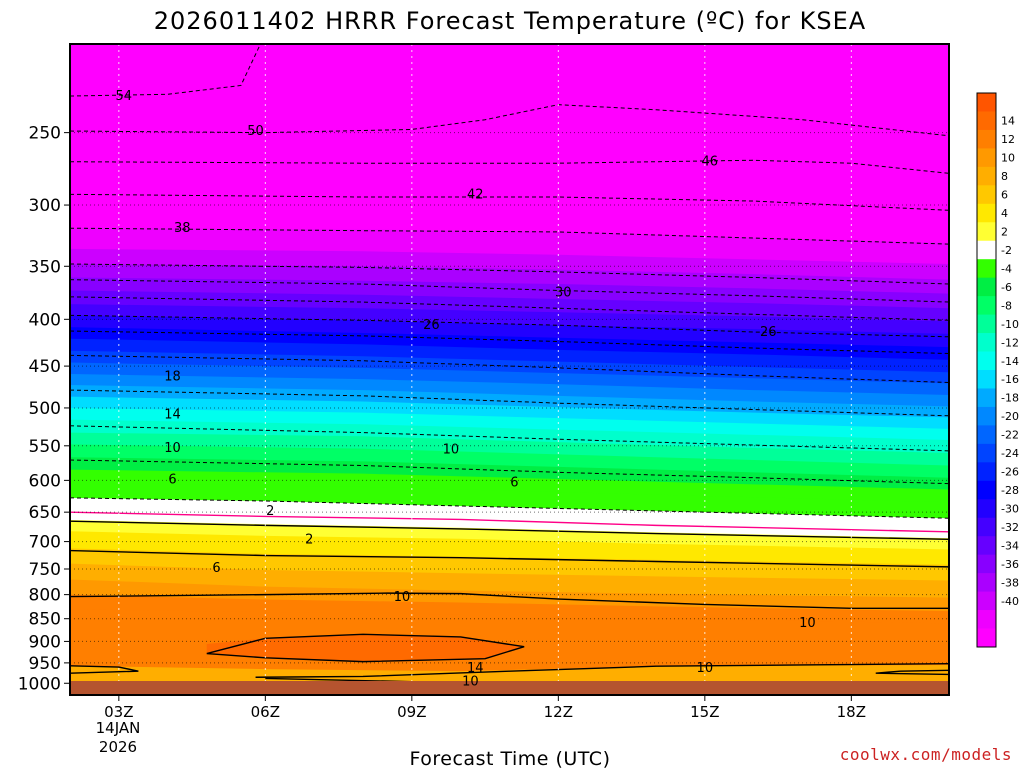  What do you see at coordinates (182, 228) in the screenshot?
I see `isotherm-label: 38` at bounding box center [182, 228].